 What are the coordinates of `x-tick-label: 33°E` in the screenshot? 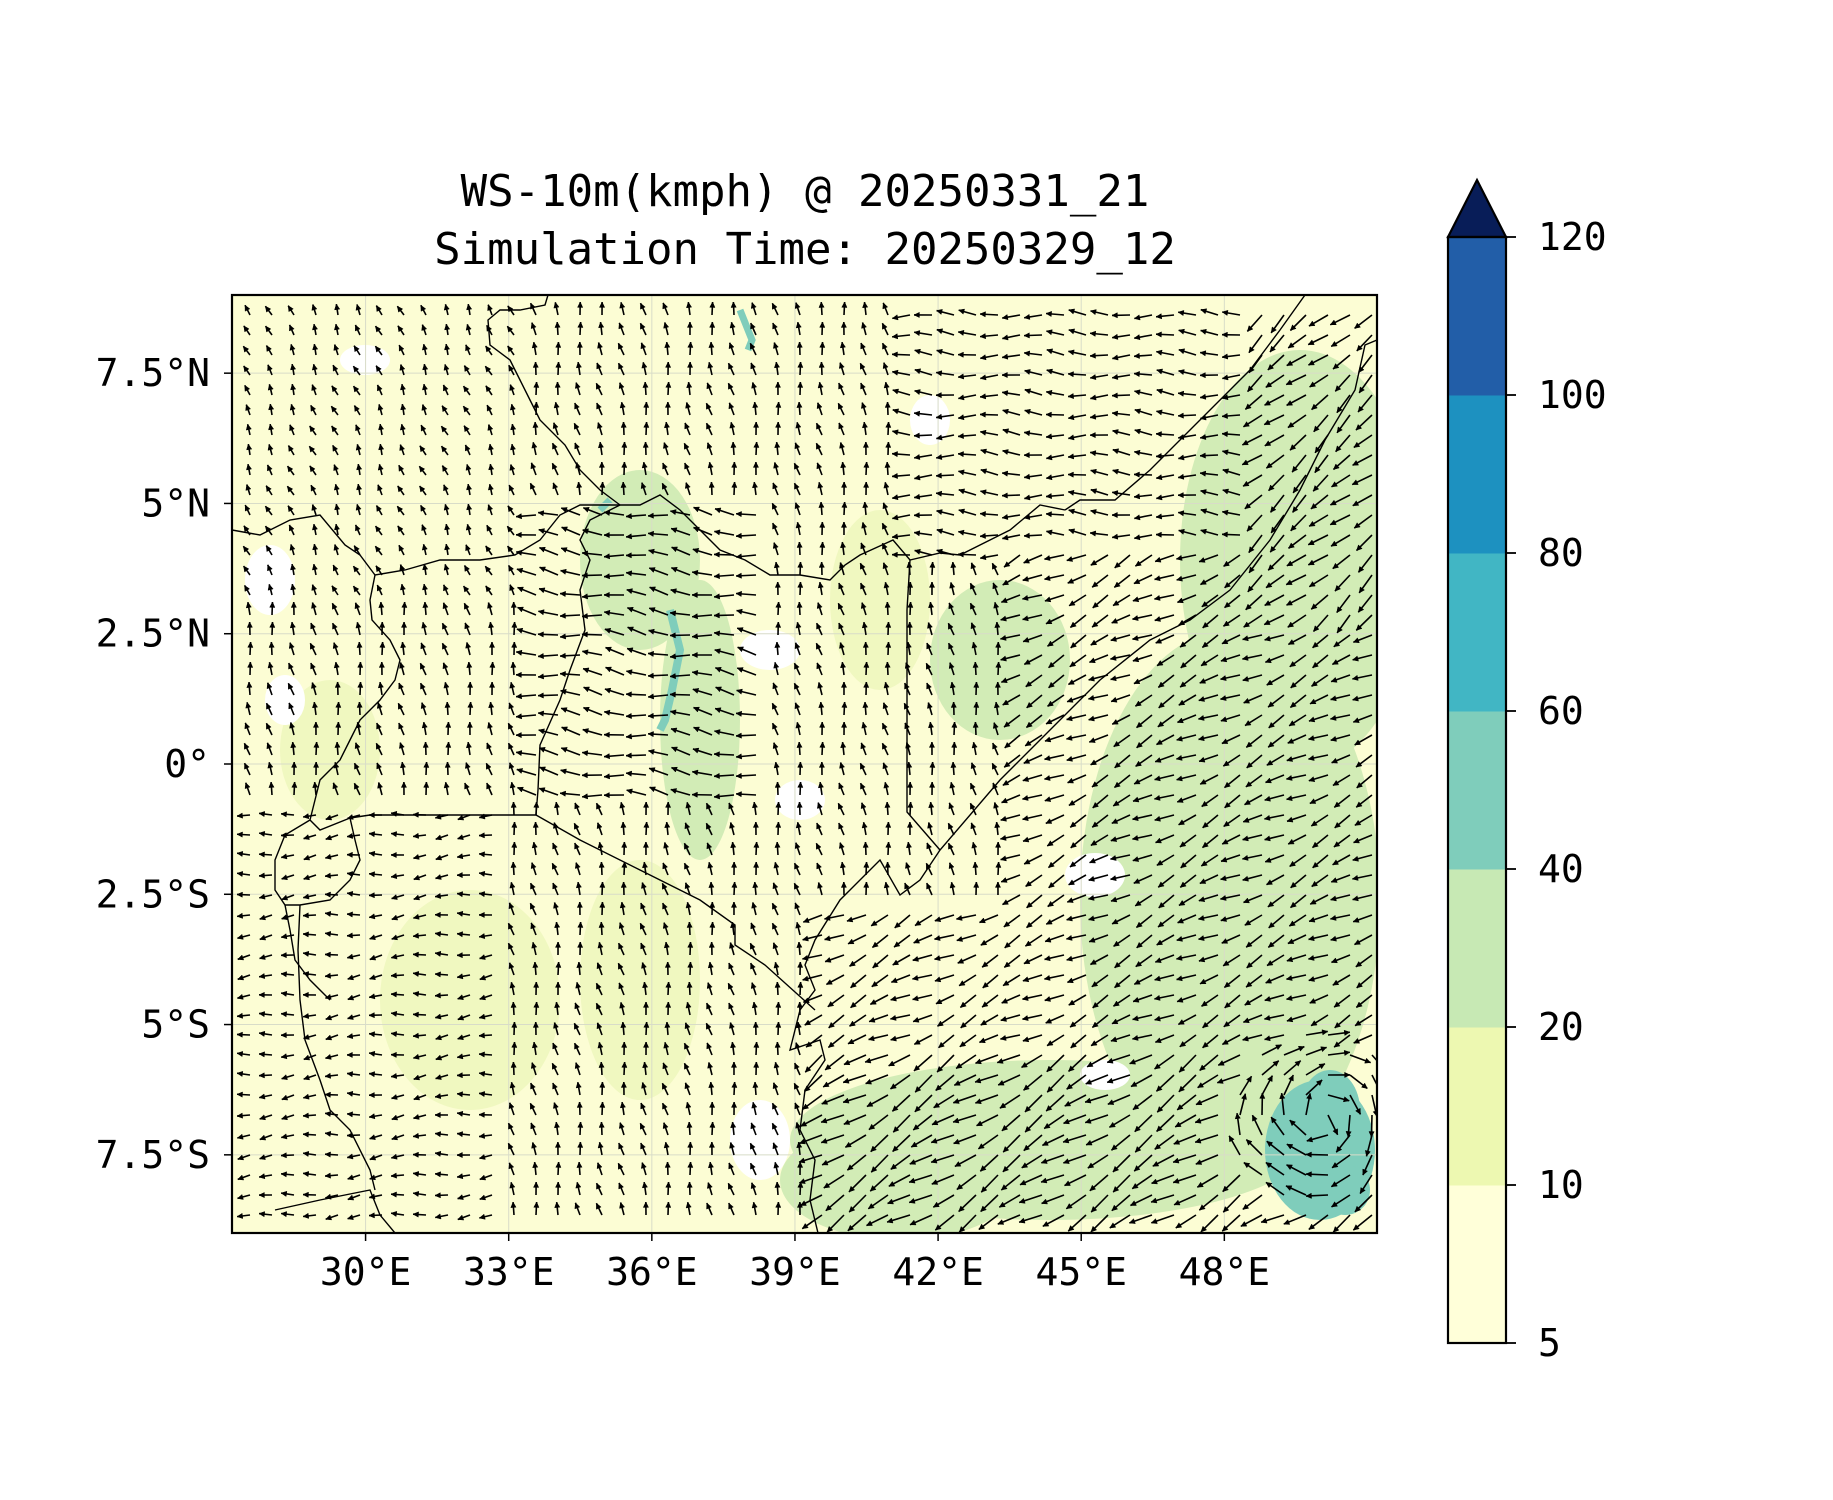 It's located at (509, 1272).